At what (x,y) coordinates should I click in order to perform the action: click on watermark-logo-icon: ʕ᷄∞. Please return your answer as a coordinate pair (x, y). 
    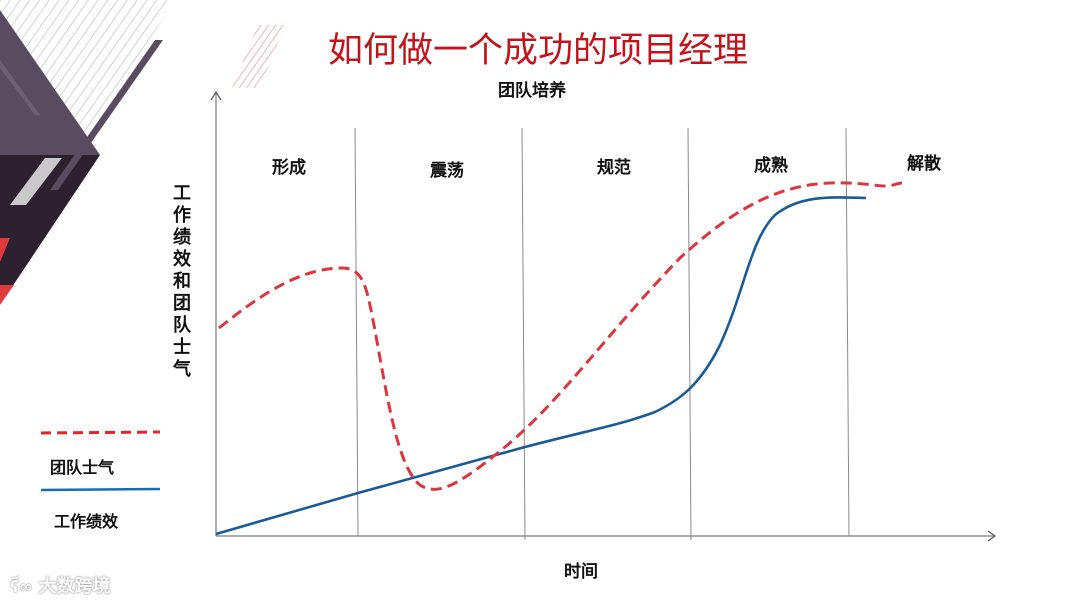
    Looking at the image, I should click on (21, 586).